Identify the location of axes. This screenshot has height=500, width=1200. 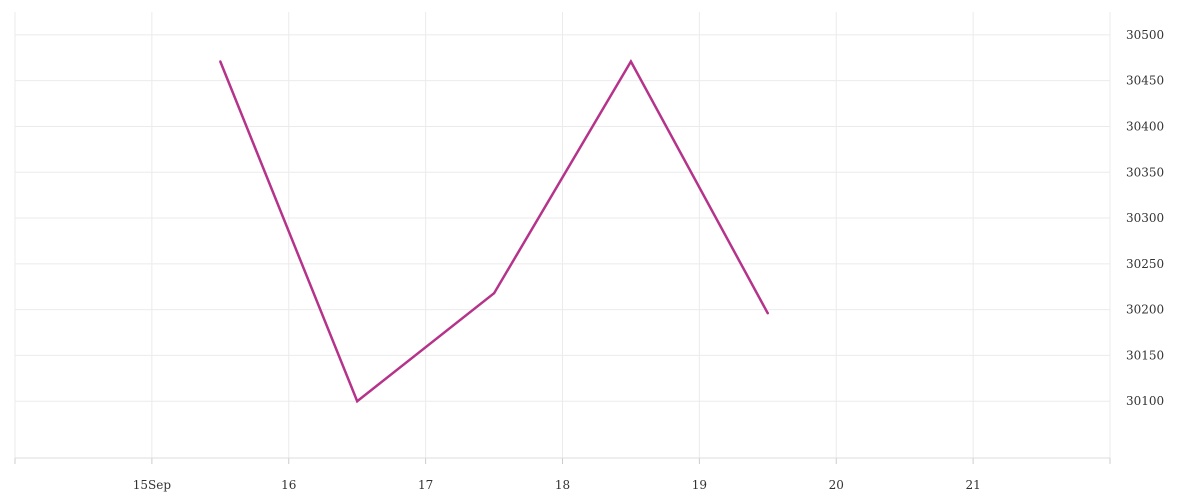
(562, 460).